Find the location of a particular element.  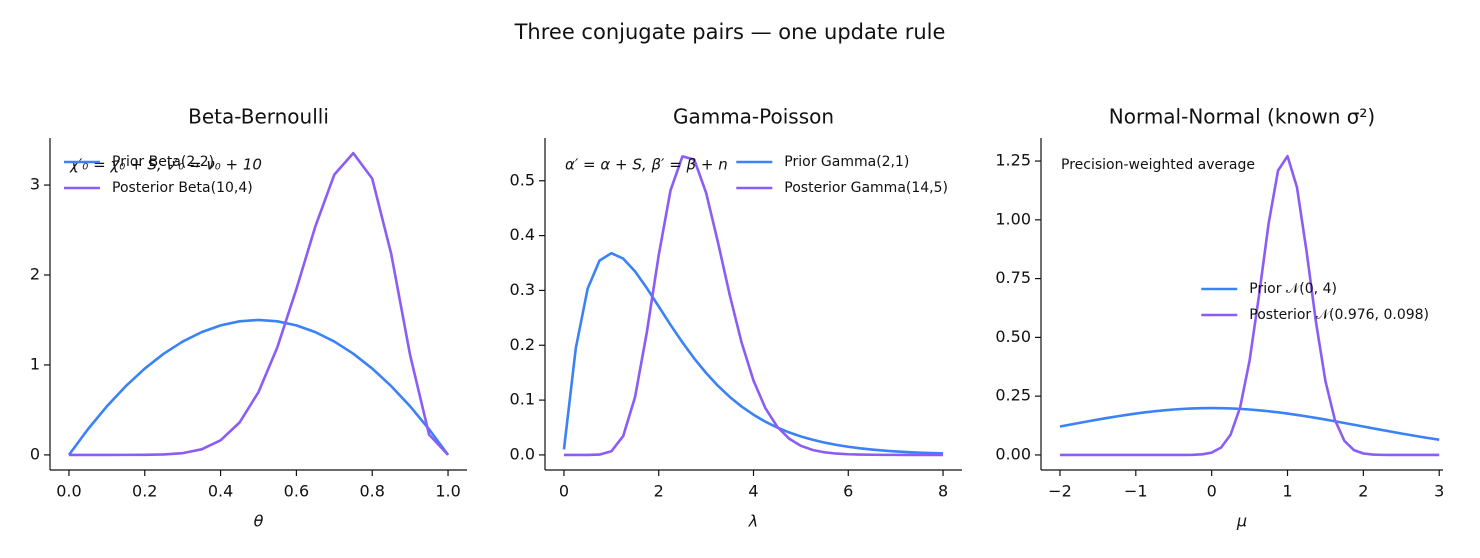

y-tick-label: 0.3 is located at coordinates (522, 289).